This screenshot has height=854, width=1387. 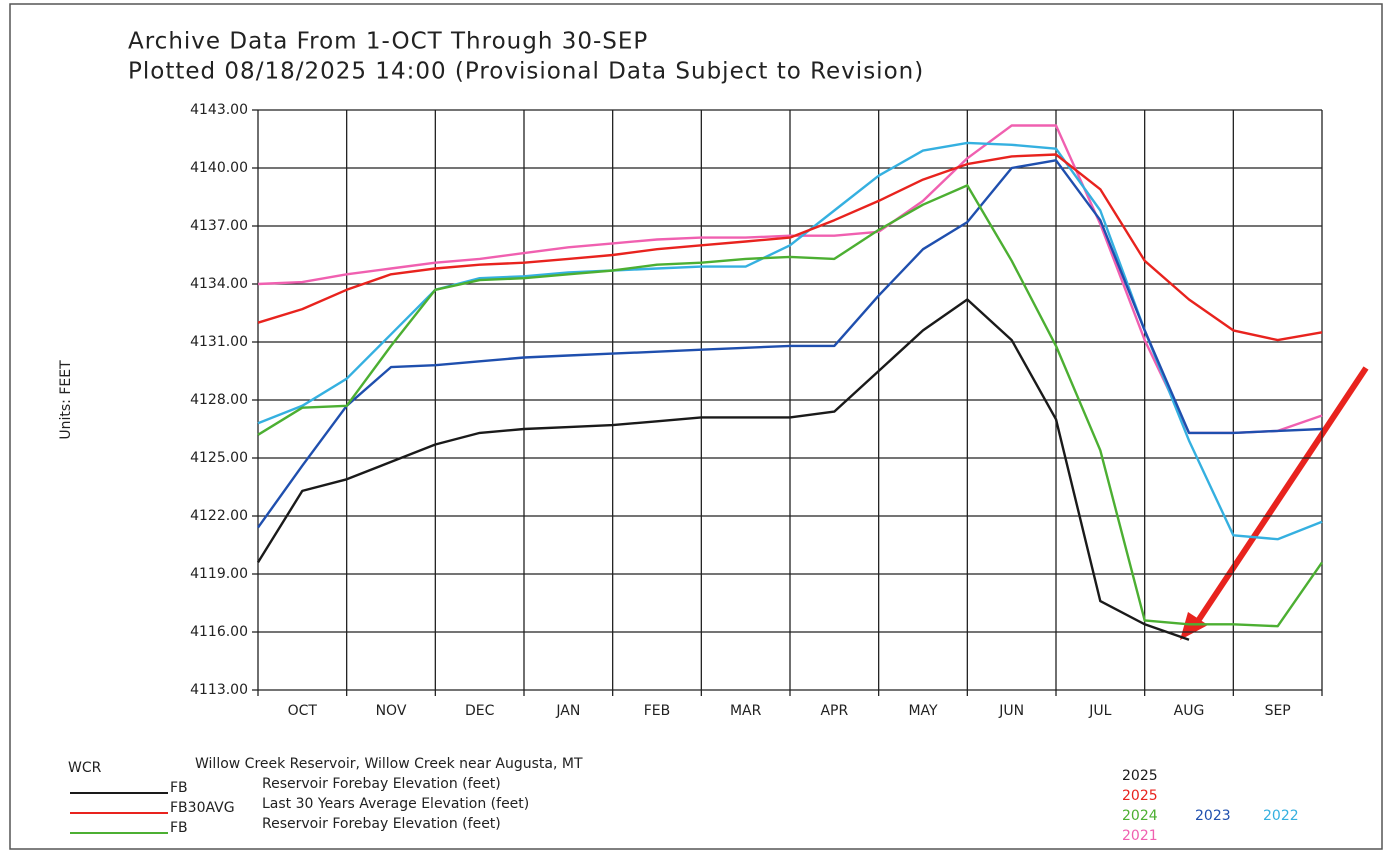 I want to click on x-tick-label: SEP, so click(x=1278, y=711).